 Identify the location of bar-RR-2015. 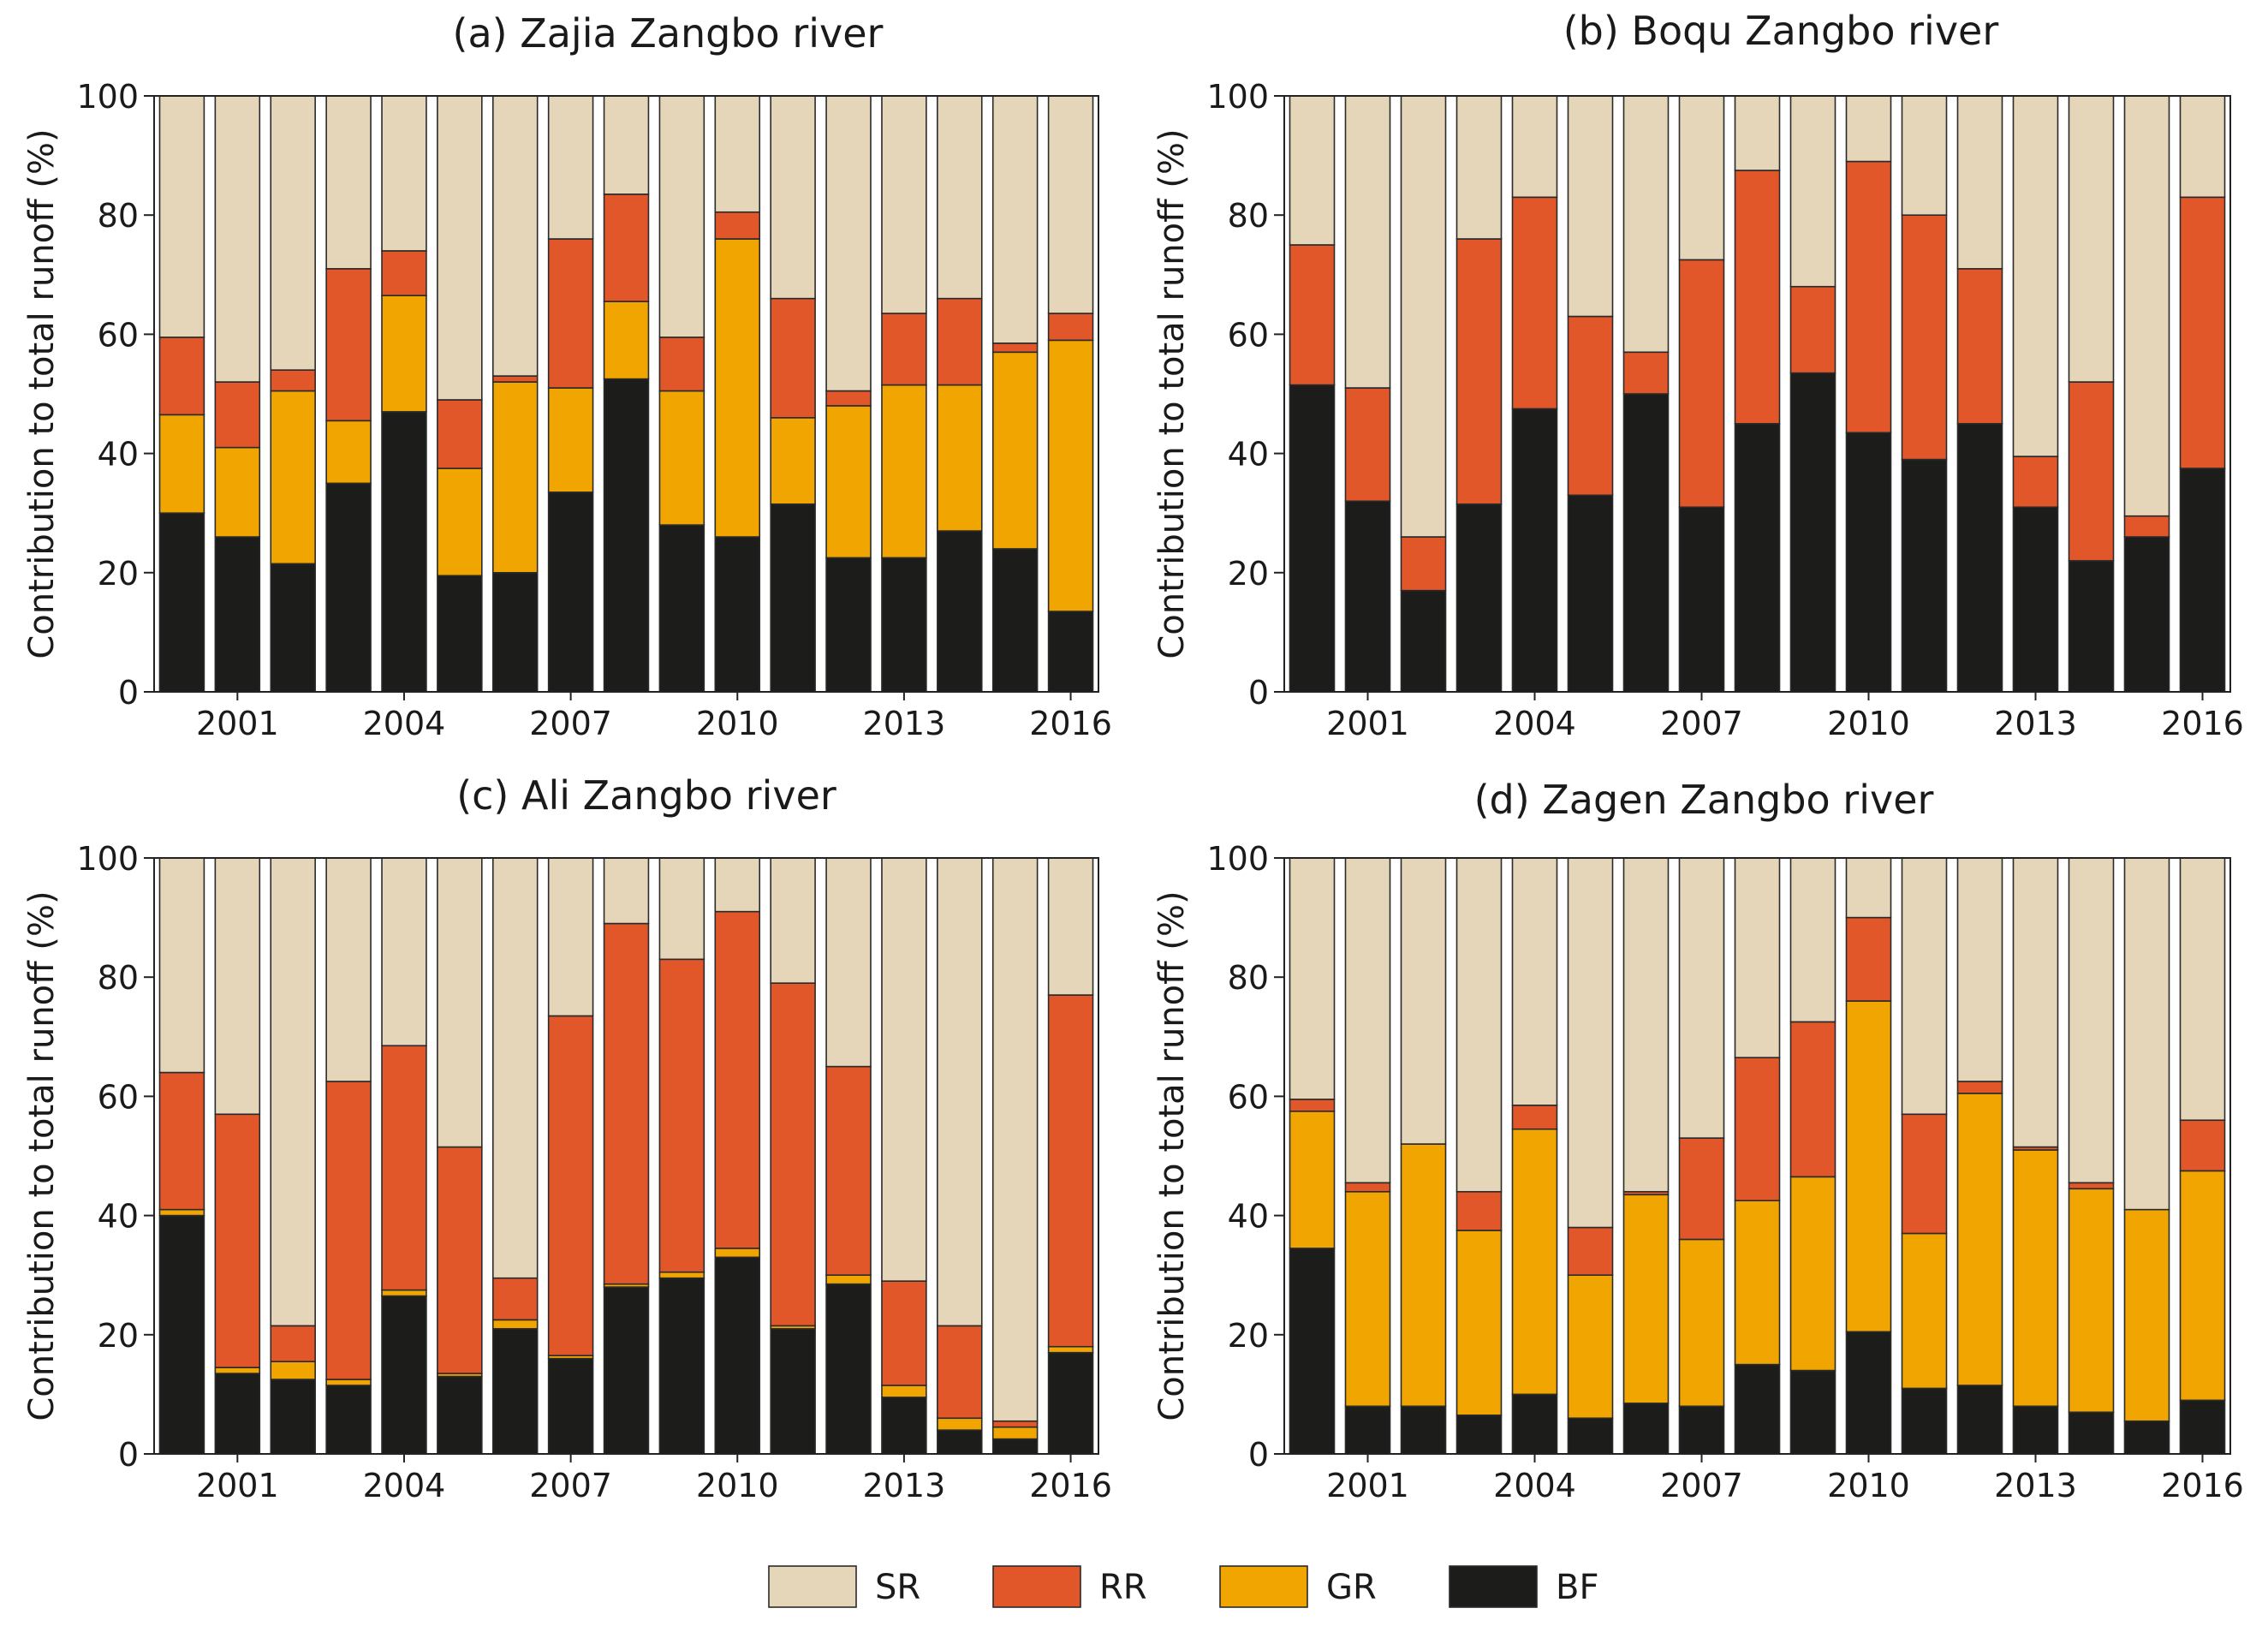
(1015, 348).